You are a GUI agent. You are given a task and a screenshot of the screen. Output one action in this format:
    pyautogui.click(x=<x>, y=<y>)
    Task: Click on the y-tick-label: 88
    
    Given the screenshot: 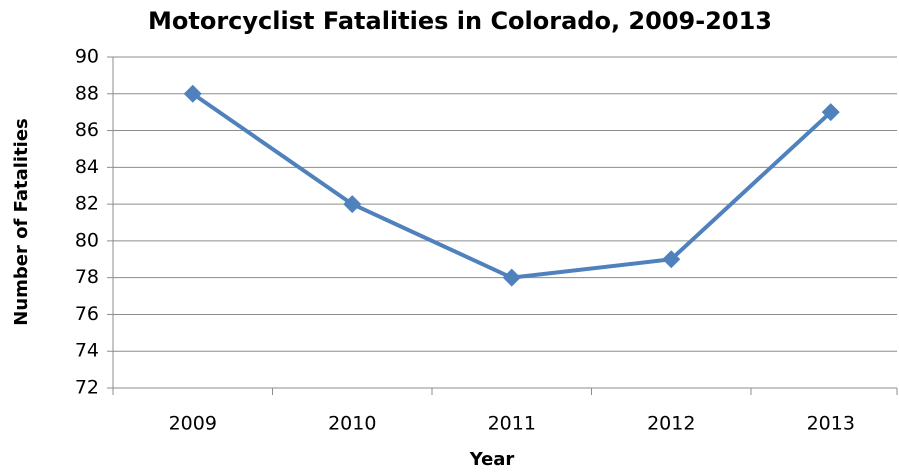 What is the action you would take?
    pyautogui.click(x=87, y=93)
    